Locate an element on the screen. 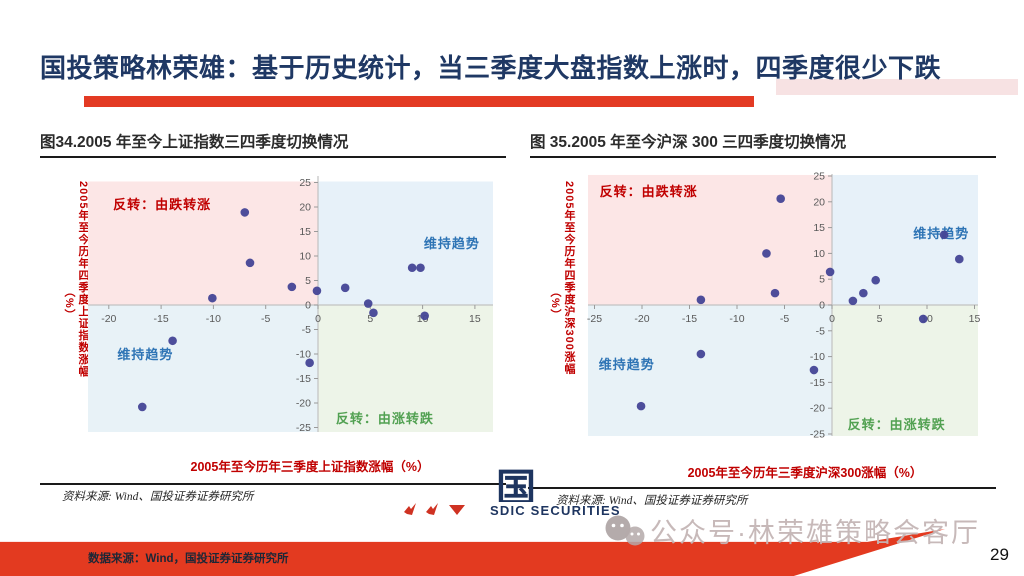 This screenshot has height=576, width=1024. chart-35-title-rule is located at coordinates (763, 157).